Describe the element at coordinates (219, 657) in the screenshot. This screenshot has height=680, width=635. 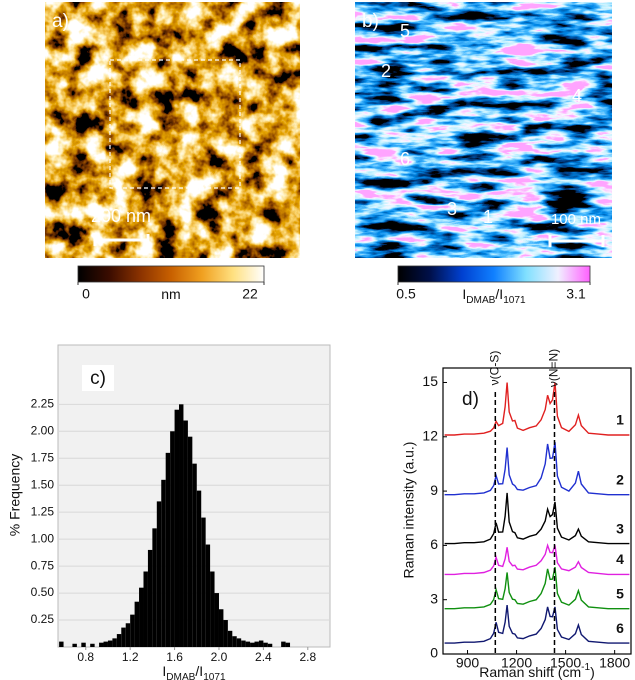
I see `x-tick-label: 2.0` at that location.